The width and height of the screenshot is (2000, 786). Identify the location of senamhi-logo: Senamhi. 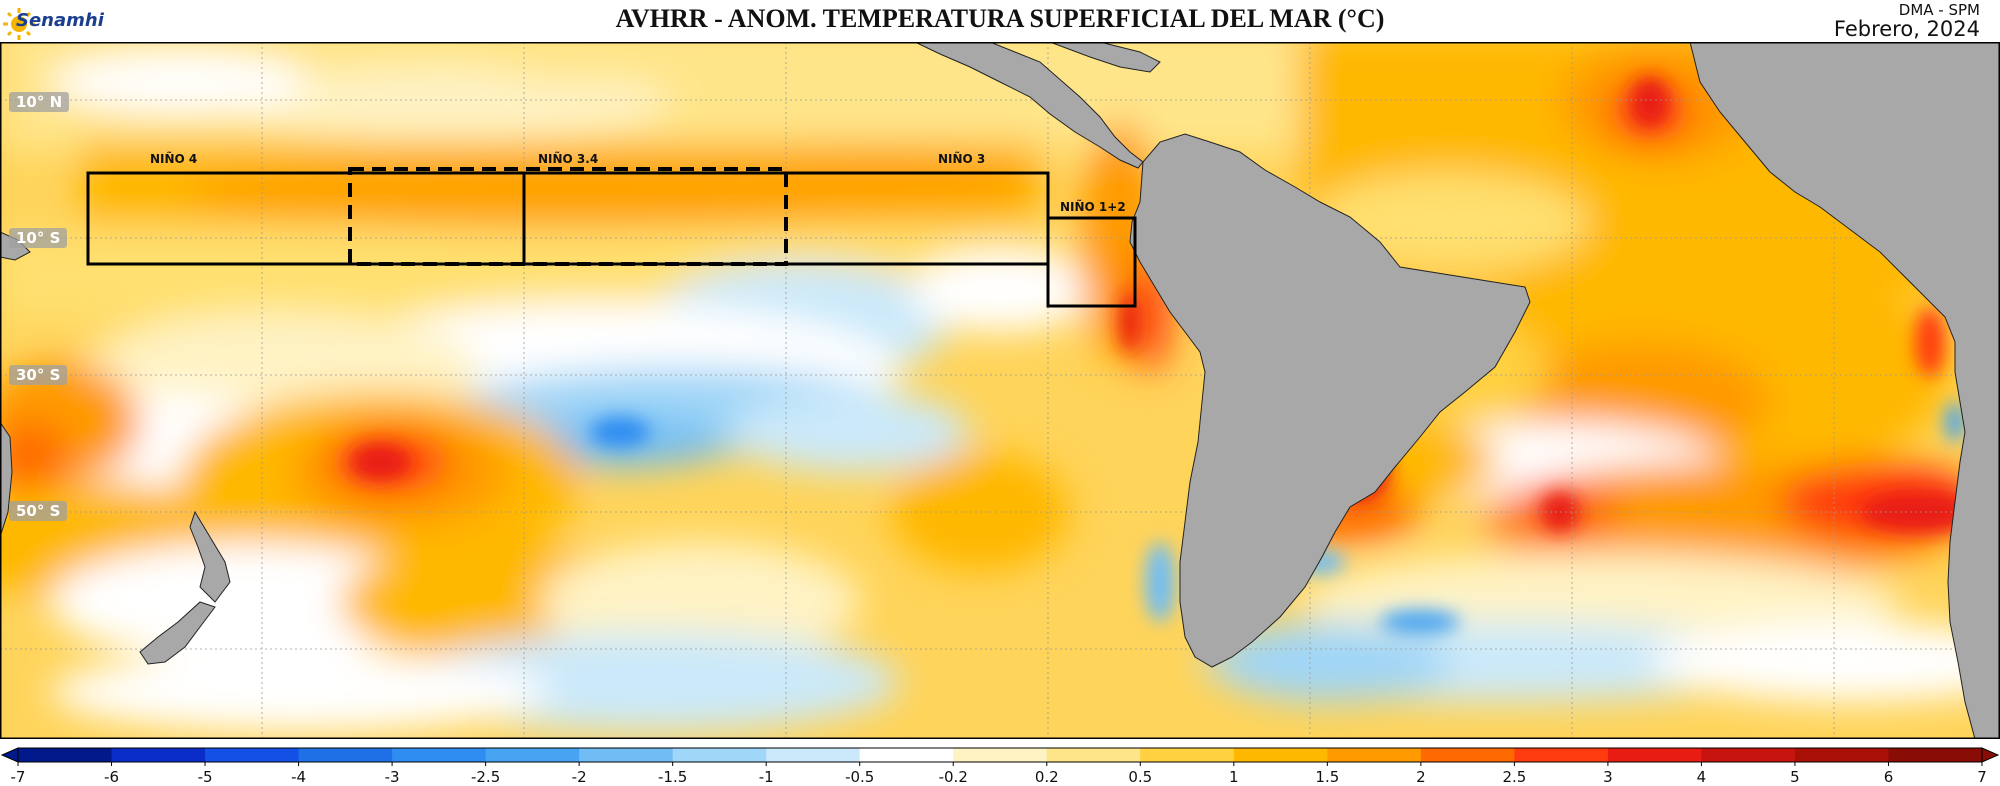
(57, 22).